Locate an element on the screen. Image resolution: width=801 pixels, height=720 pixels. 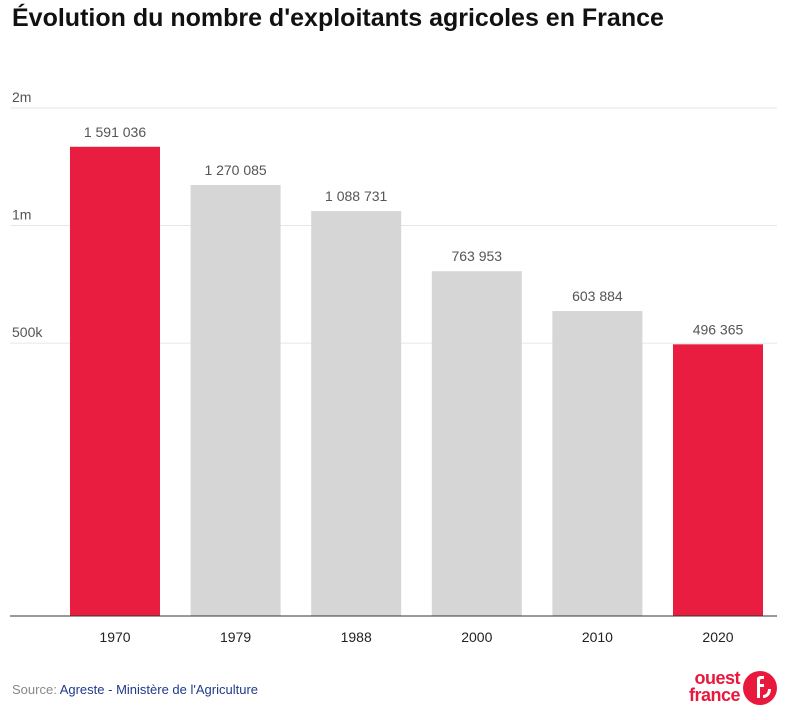
ouest-france-emblem-icon is located at coordinates (760, 688).